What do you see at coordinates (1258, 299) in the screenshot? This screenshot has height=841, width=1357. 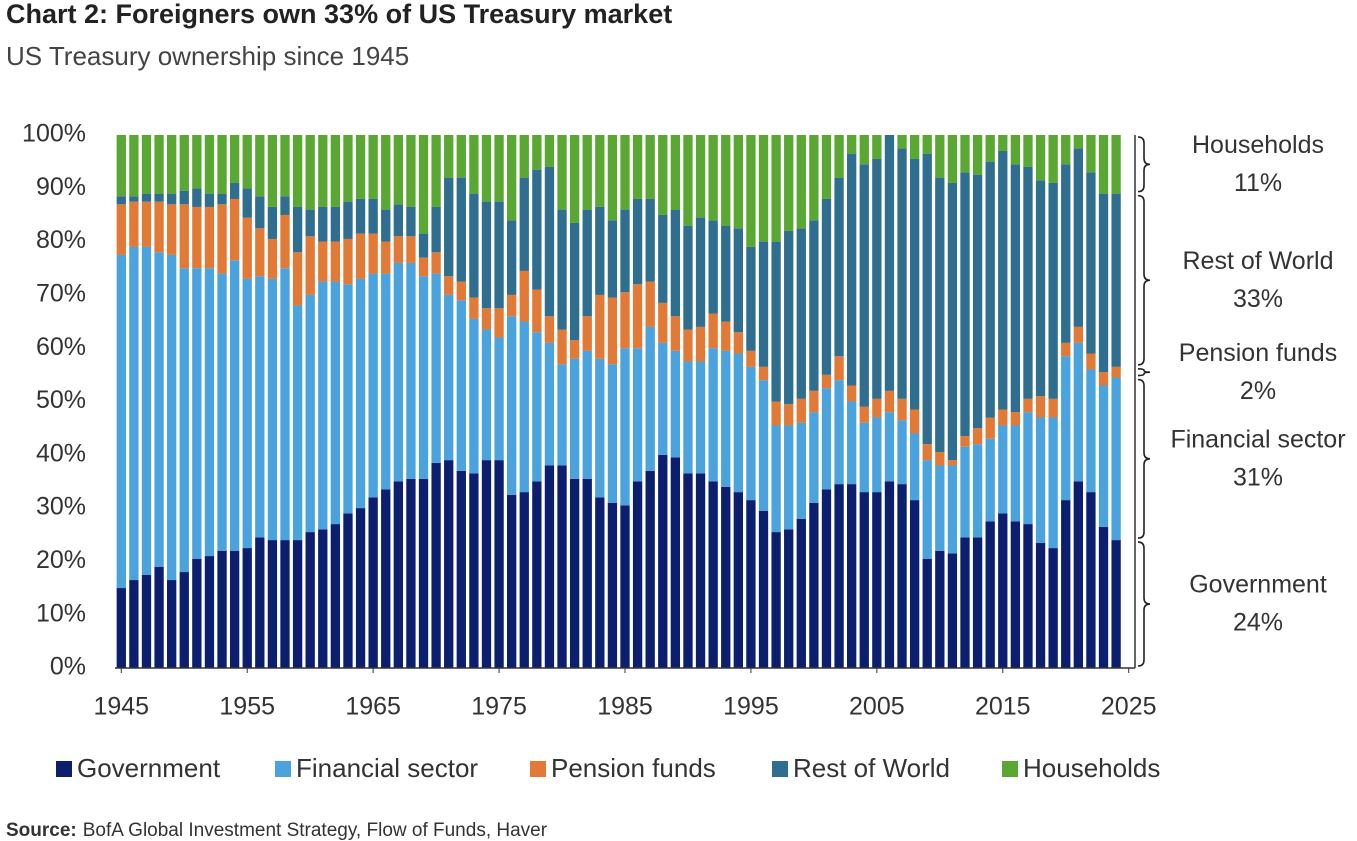 I see `annotation-share: 33%` at bounding box center [1258, 299].